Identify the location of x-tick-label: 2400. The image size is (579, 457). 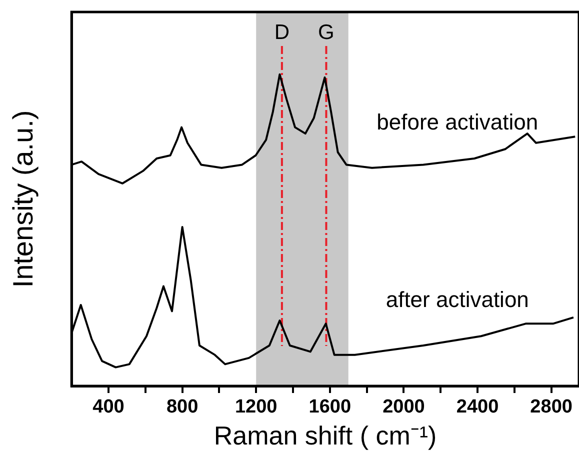
(477, 407).